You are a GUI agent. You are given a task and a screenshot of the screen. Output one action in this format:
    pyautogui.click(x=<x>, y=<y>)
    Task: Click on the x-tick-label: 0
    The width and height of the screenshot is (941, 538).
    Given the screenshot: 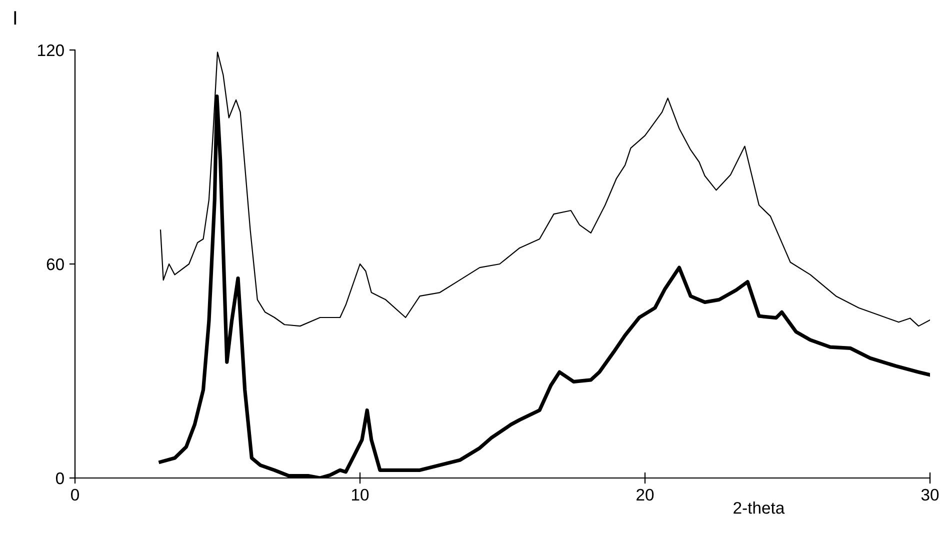 What is the action you would take?
    pyautogui.click(x=75, y=494)
    